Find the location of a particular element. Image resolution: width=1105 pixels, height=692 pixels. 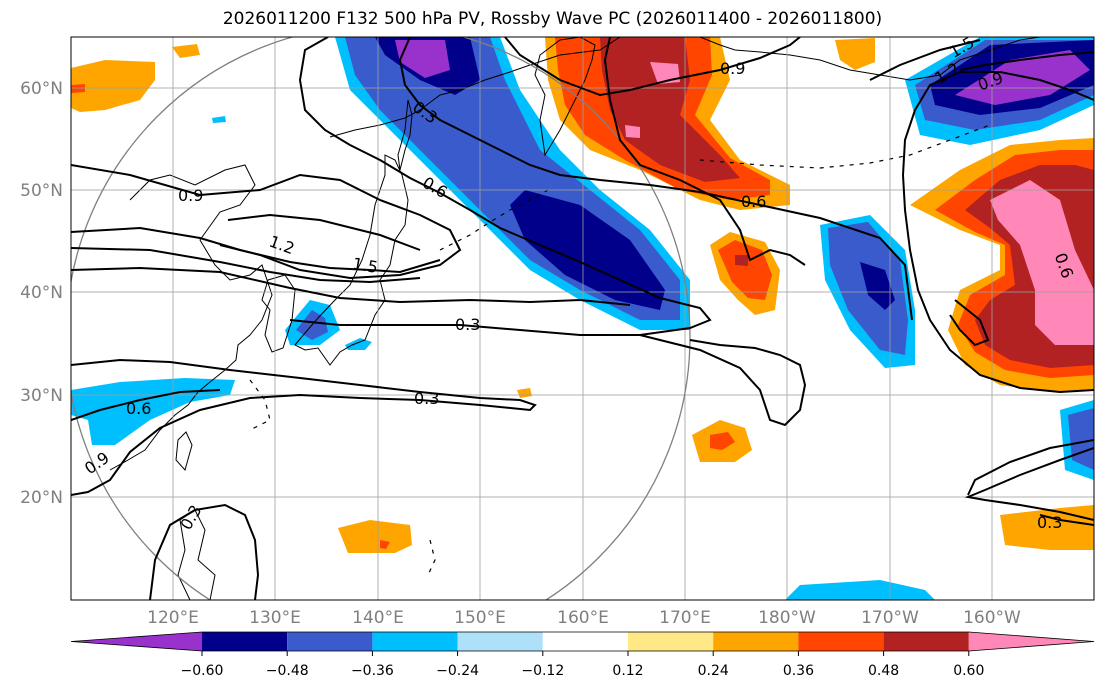

coastline-korea is located at coordinates (278, 313).